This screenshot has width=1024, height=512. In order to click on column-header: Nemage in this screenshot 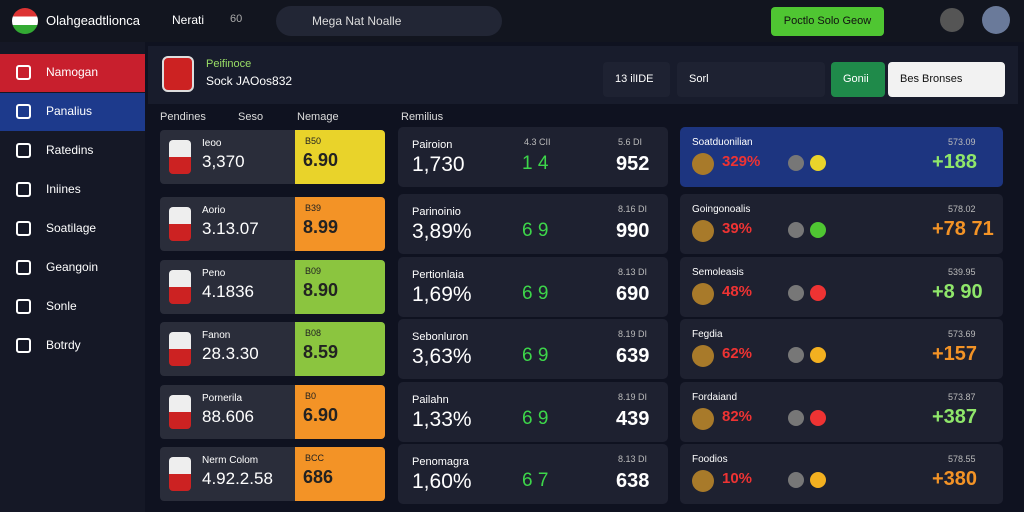, I will do `click(318, 117)`.